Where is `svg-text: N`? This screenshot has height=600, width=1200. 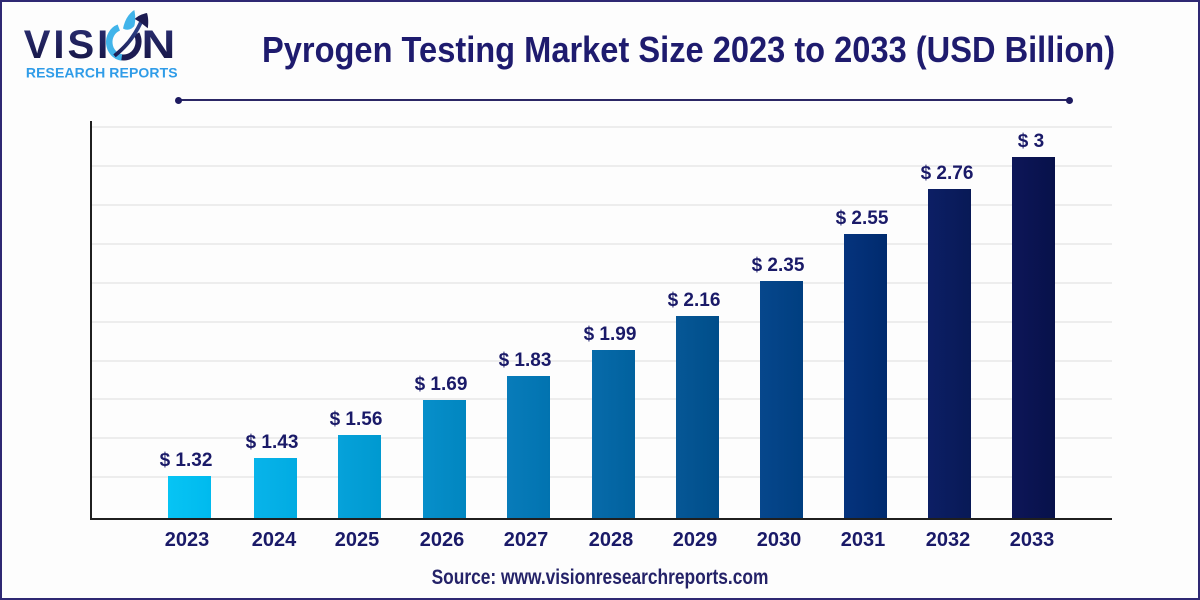
svg-text: N is located at coordinates (159, 45).